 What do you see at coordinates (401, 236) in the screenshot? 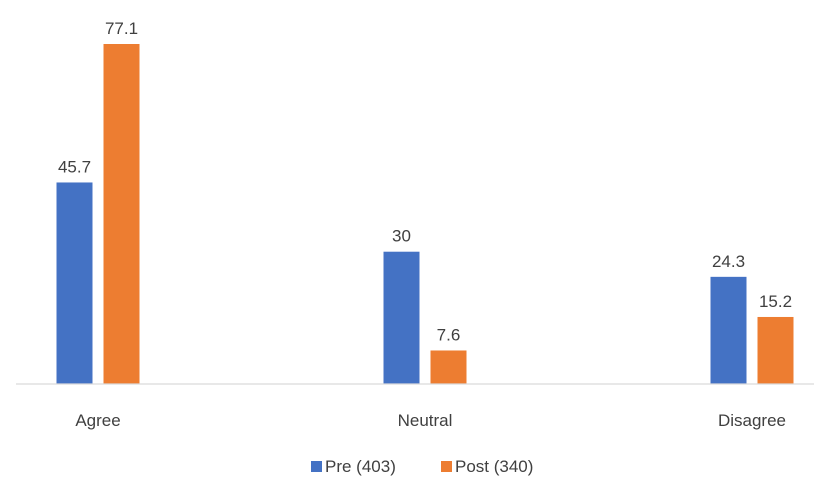
I see `data-label-neutral-series-0: 30` at bounding box center [401, 236].